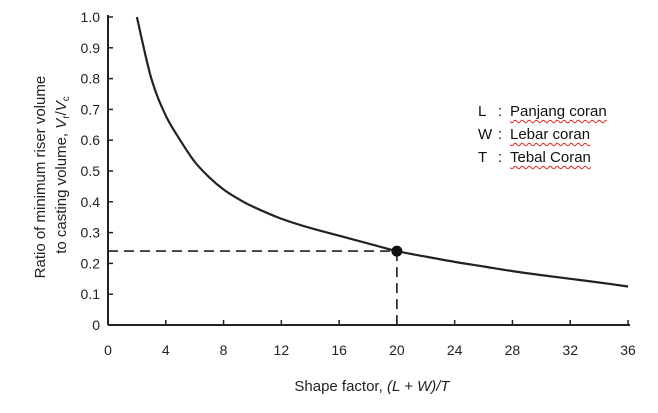  Describe the element at coordinates (91, 171) in the screenshot. I see `y-tick-label: 0.5` at that location.